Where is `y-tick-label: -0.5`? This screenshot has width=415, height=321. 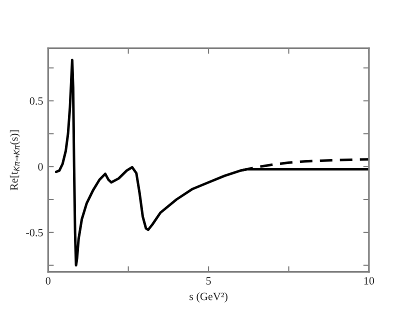 y-tick-label: -0.5 is located at coordinates (34, 232).